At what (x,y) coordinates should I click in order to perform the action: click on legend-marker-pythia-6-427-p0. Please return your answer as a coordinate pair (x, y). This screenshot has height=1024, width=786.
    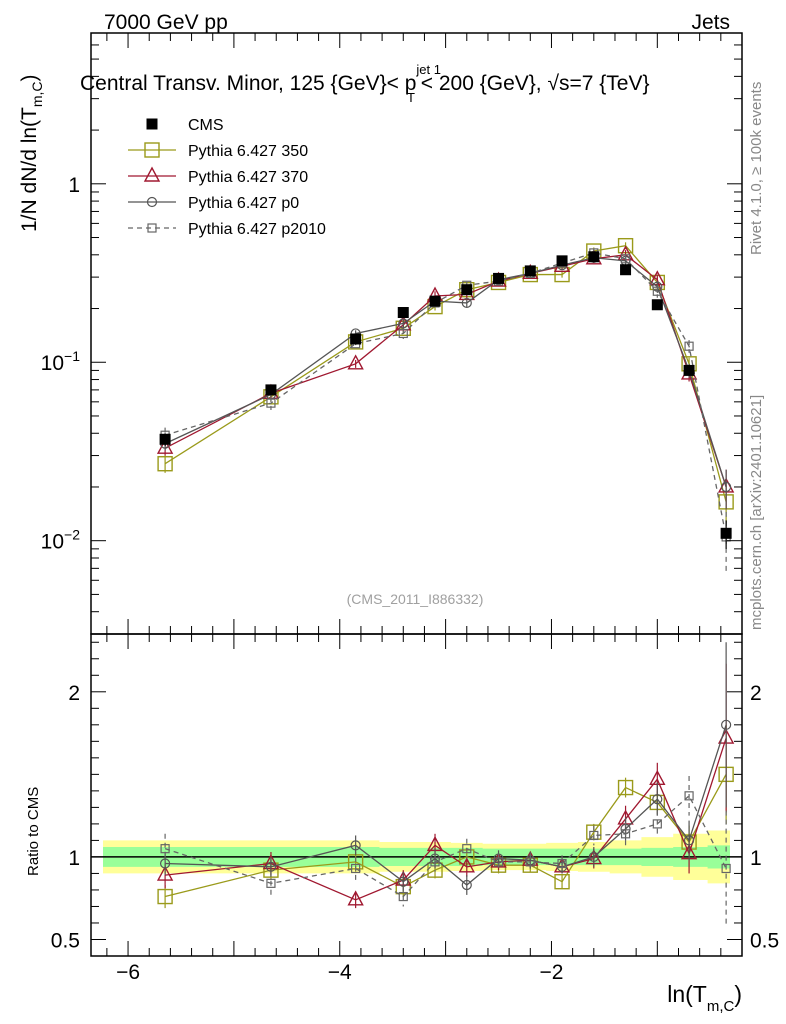
    Looking at the image, I should click on (152, 202).